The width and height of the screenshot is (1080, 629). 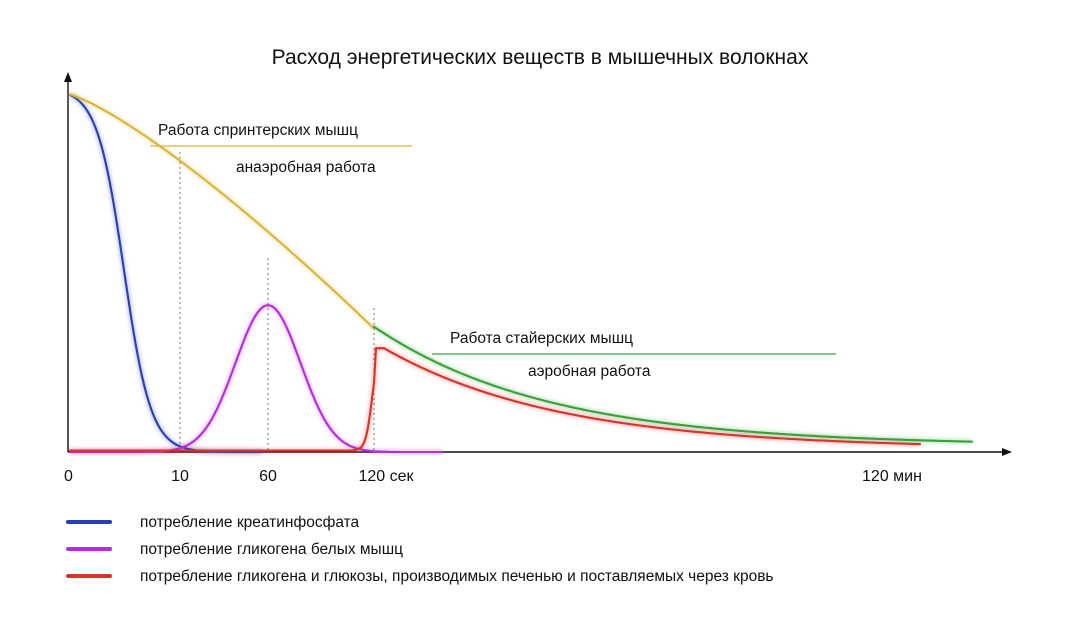 What do you see at coordinates (268, 476) in the screenshot?
I see `x-tick-label: 60` at bounding box center [268, 476].